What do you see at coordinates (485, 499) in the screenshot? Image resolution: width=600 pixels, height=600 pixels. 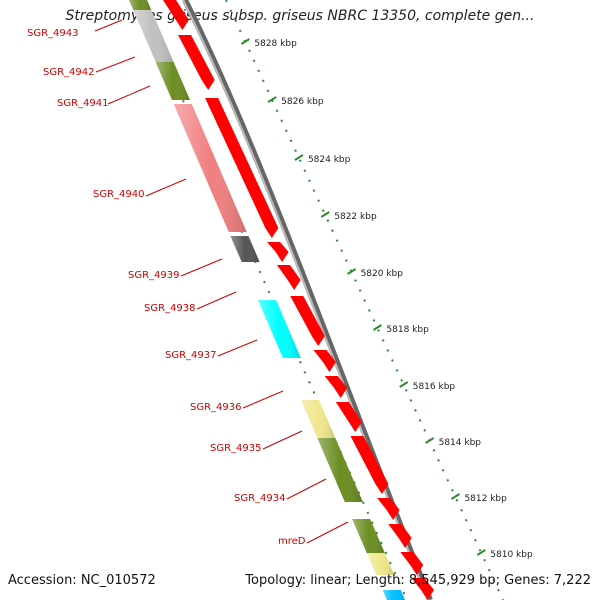 I see `scale-tick-label: 5812 kbp` at bounding box center [485, 499].